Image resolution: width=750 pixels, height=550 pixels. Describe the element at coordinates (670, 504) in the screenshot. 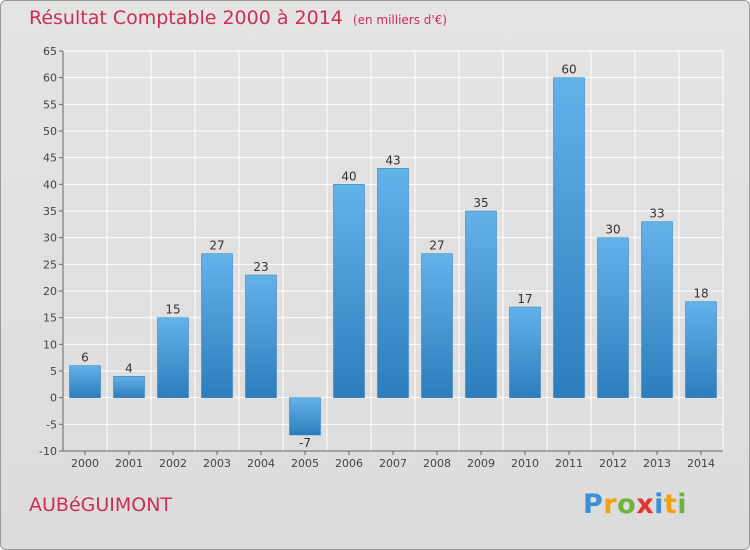

I see `logo-letter: t` at that location.